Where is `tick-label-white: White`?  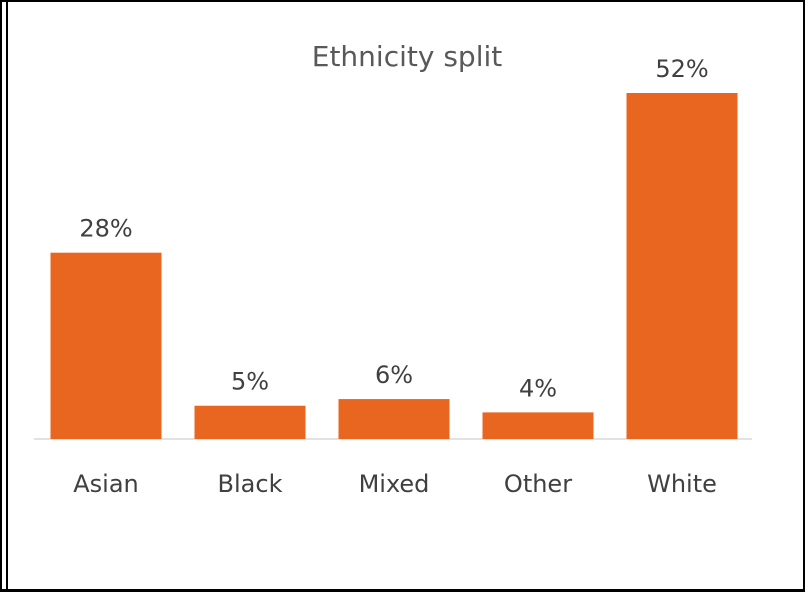 tick-label-white: White is located at coordinates (682, 484).